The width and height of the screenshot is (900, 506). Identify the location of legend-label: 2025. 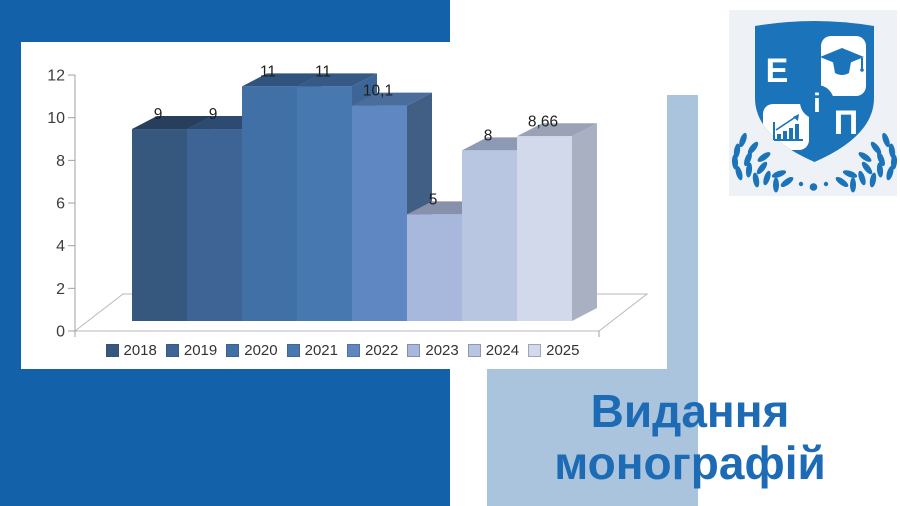
(563, 350).